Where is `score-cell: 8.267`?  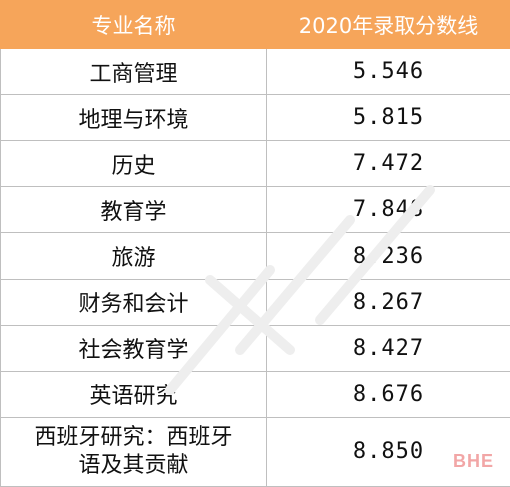
score-cell: 8.267 is located at coordinates (388, 302).